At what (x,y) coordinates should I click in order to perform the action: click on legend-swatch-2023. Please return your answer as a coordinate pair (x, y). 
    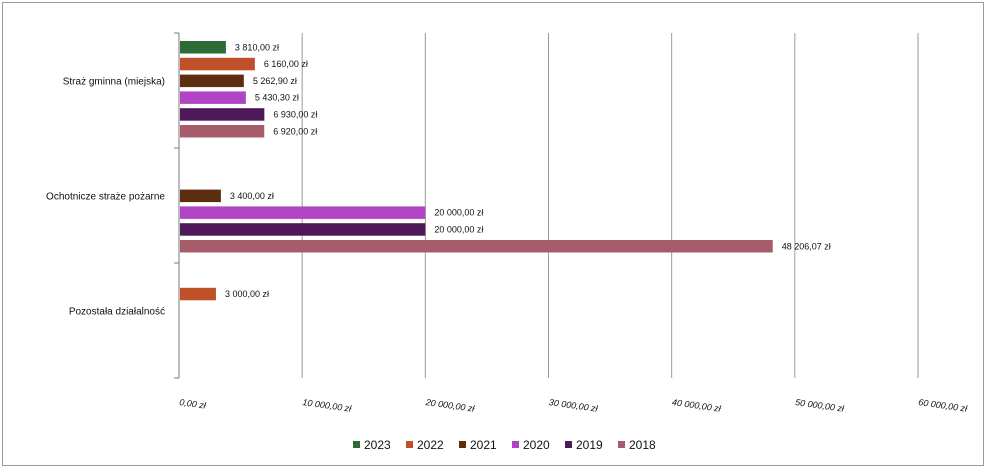
    Looking at the image, I should click on (356, 444).